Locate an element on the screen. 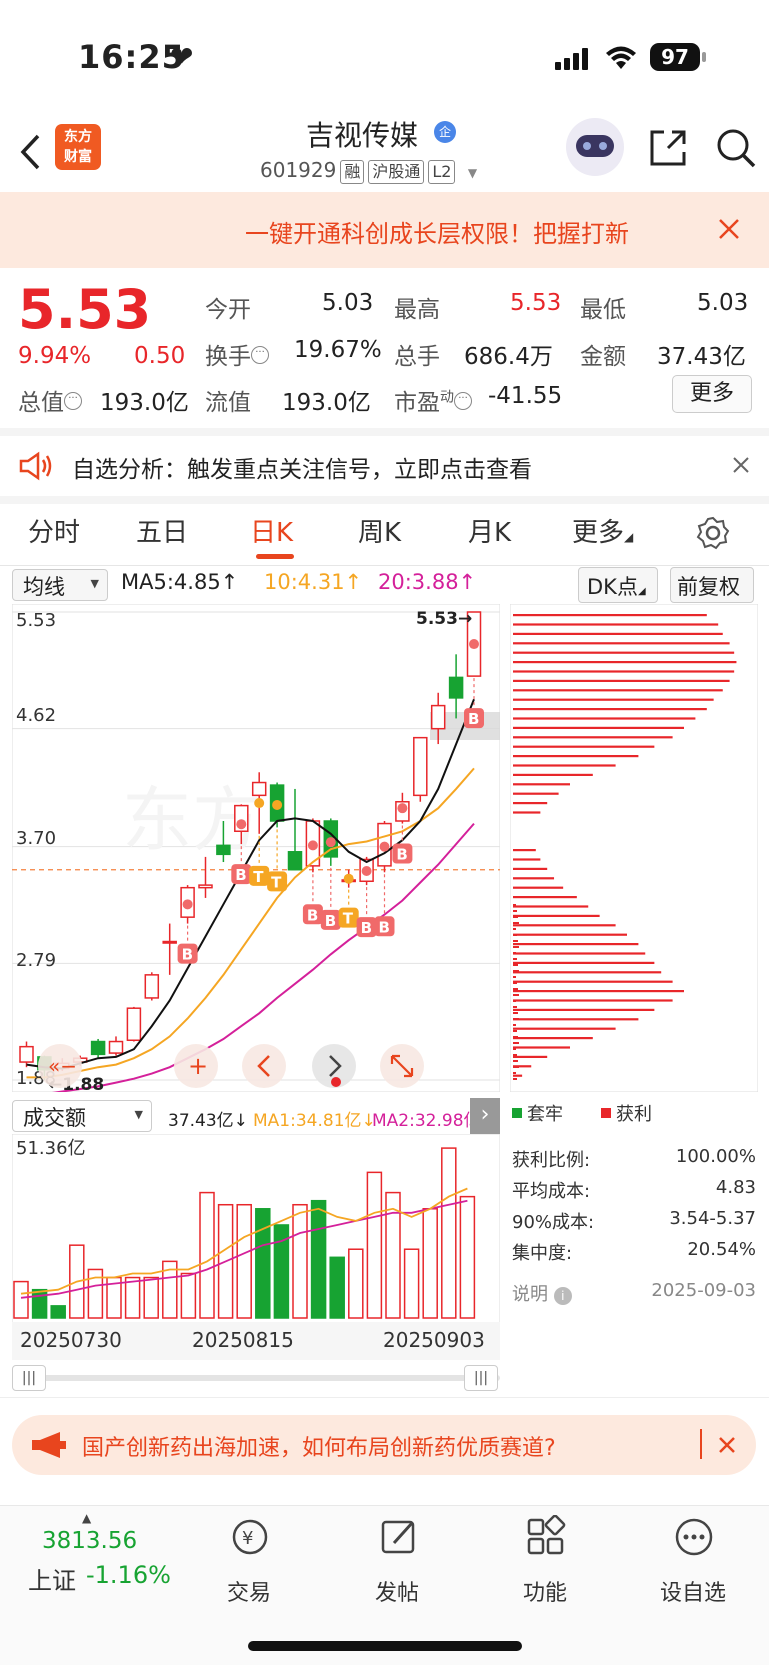 This screenshot has height=1665, width=769. analysis-bar: 自选分析：触发重点关注信号，立即点击查看 is located at coordinates (384, 466).